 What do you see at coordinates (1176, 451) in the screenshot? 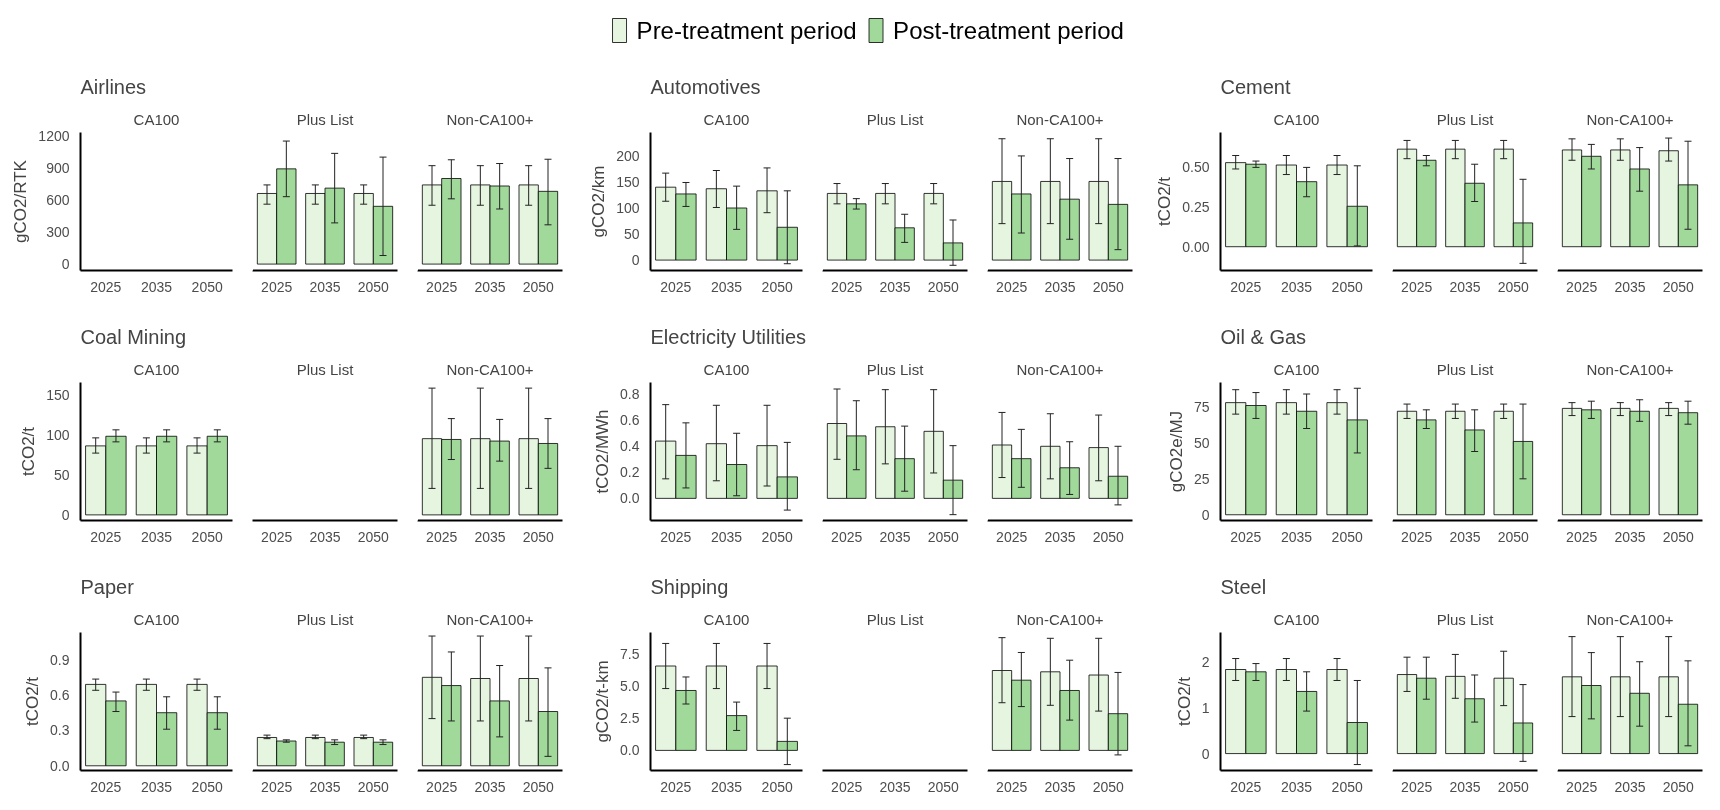
I see `y-axis-title: gCO2e/MJ` at bounding box center [1176, 451].